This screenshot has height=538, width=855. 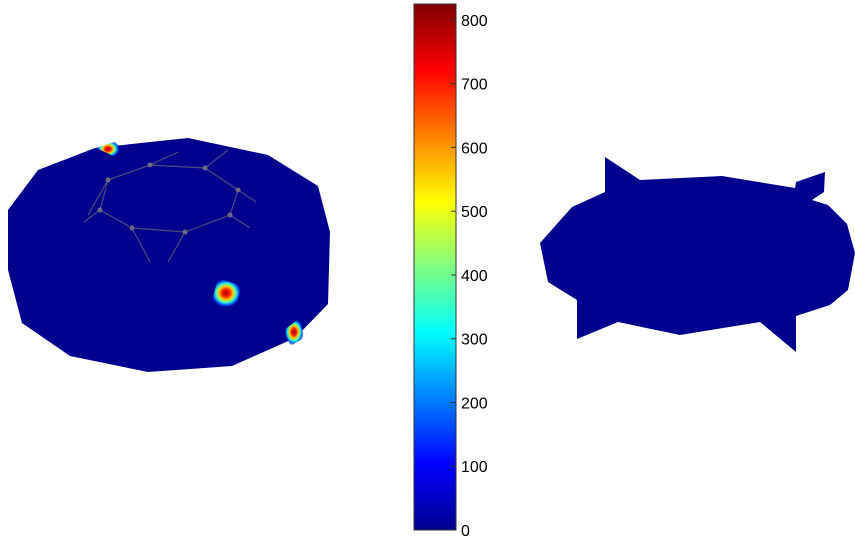 What do you see at coordinates (474, 21) in the screenshot?
I see `colorbar-tick-label: 800` at bounding box center [474, 21].